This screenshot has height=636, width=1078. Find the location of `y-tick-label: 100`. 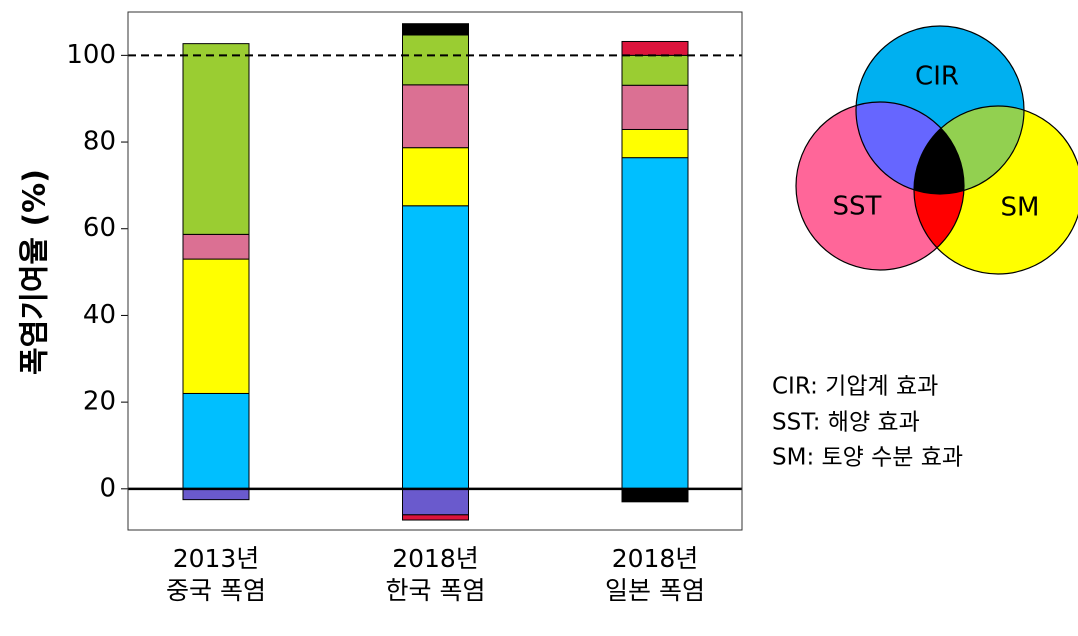

y-tick-label: 100 is located at coordinates (91, 55).